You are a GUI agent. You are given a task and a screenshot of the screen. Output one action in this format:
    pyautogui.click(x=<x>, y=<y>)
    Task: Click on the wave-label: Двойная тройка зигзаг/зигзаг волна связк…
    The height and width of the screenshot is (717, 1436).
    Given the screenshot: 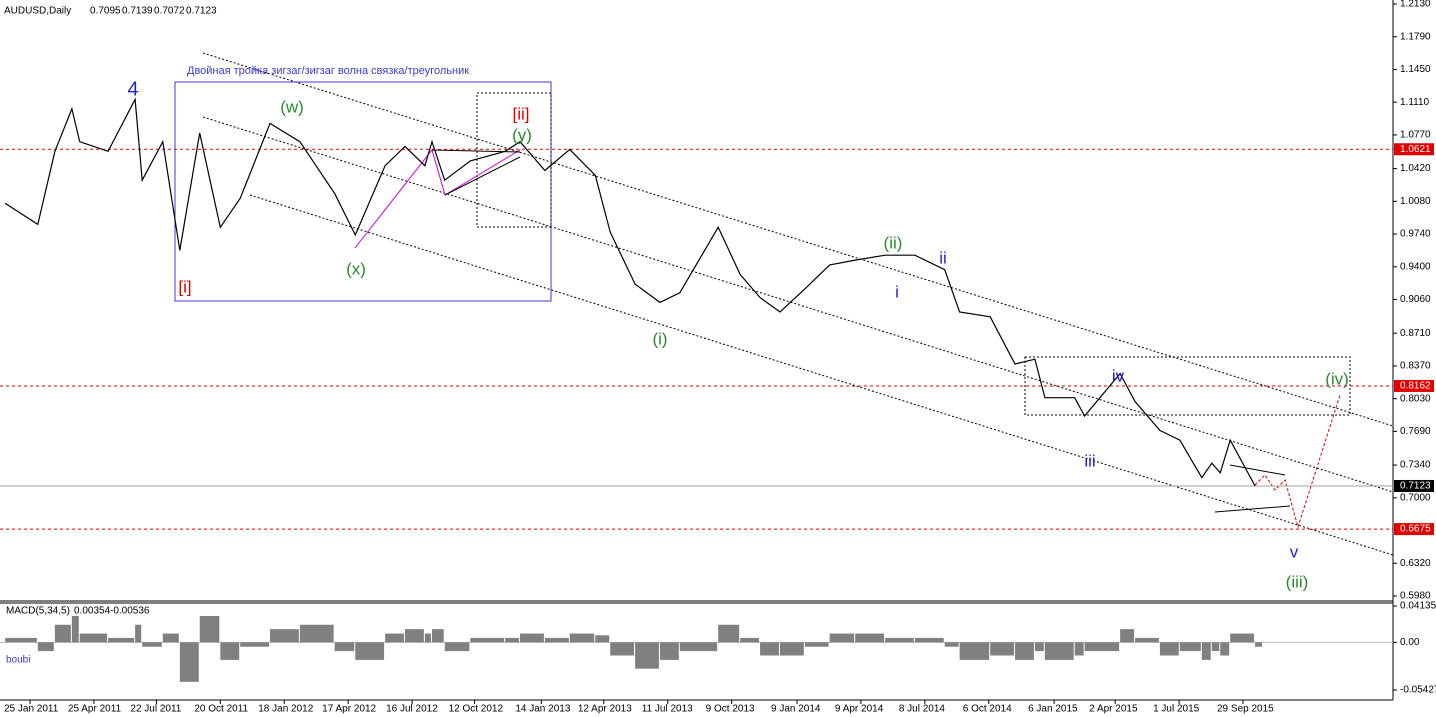 What is the action you would take?
    pyautogui.click(x=328, y=71)
    